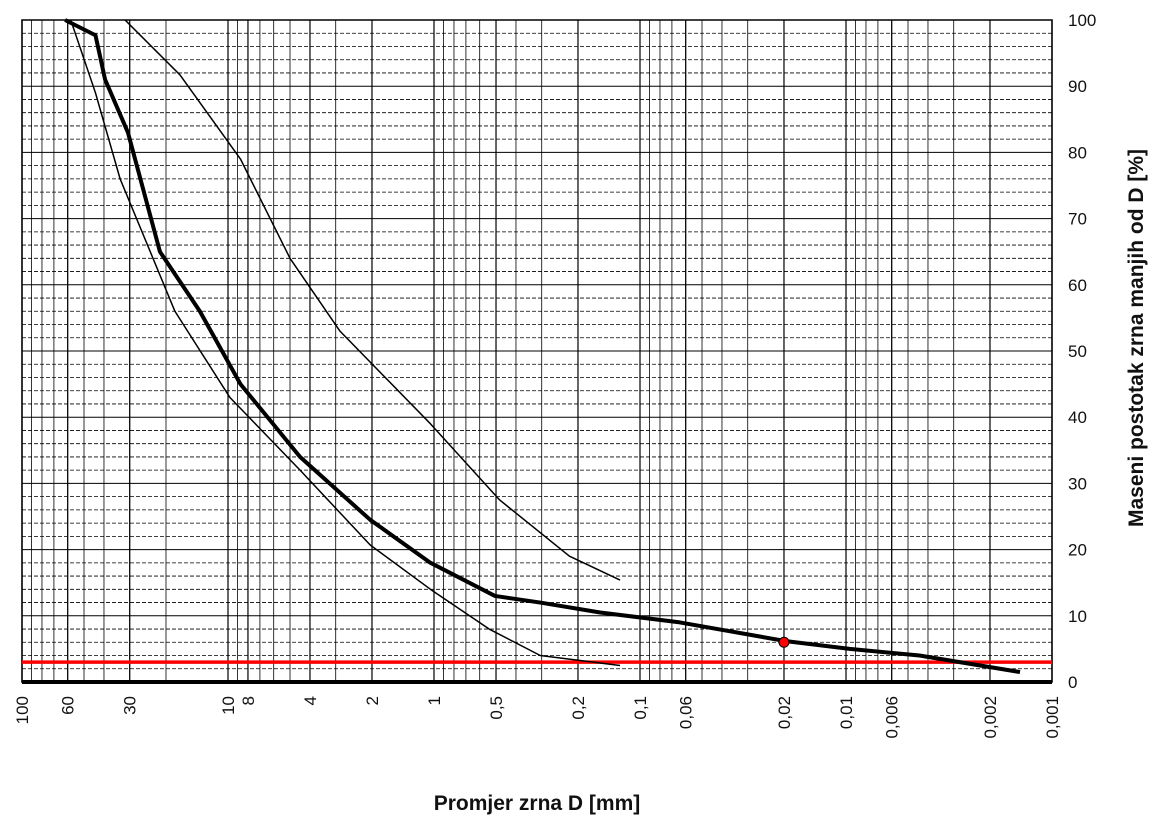  I want to click on x-tick-label: 2, so click(372, 700).